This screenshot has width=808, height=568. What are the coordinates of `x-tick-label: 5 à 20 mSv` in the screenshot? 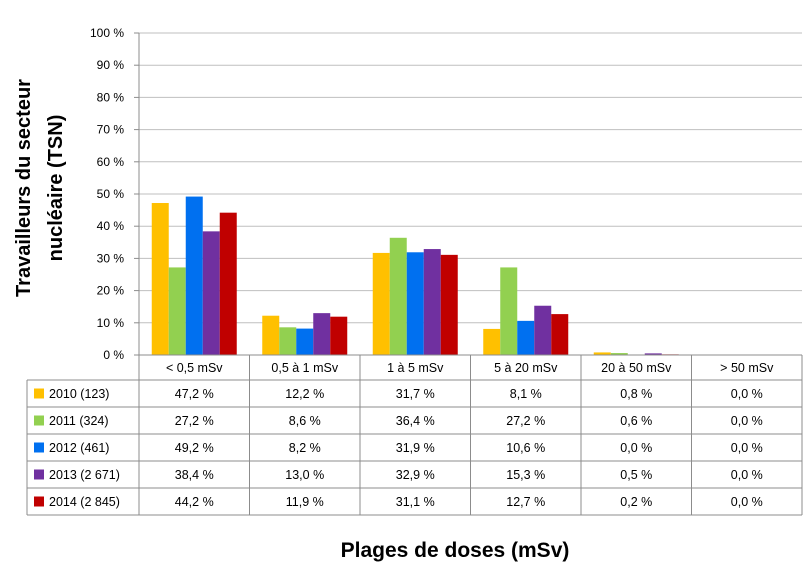 It's located at (526, 368).